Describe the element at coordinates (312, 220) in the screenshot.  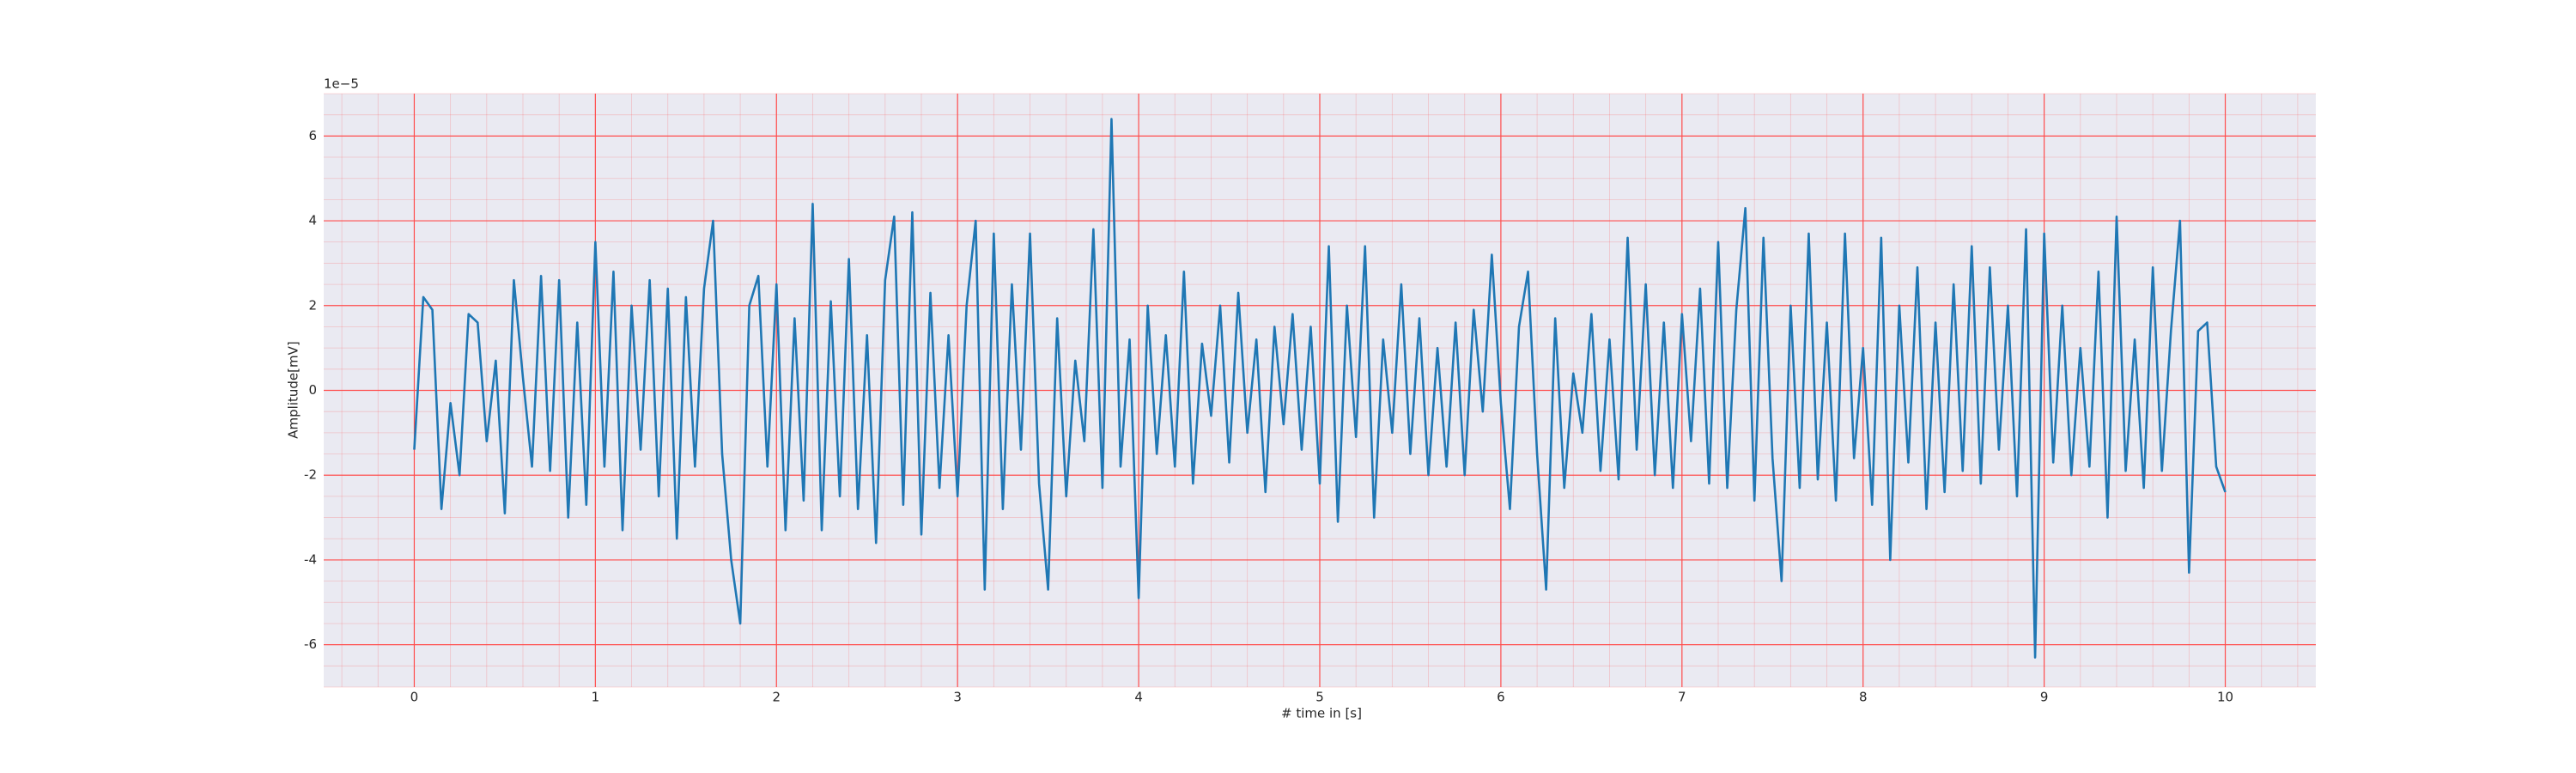
I see `y-tick-label: 4` at that location.